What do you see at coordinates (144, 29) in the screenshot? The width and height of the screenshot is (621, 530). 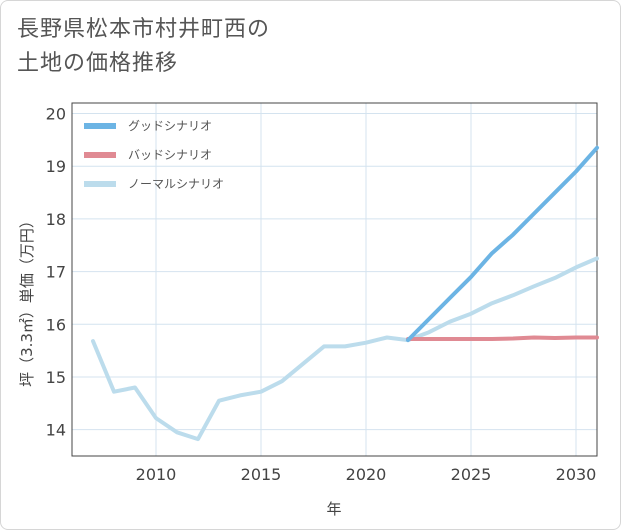 I see `chart-title-line-1: 長野県松本市村井町西の` at bounding box center [144, 29].